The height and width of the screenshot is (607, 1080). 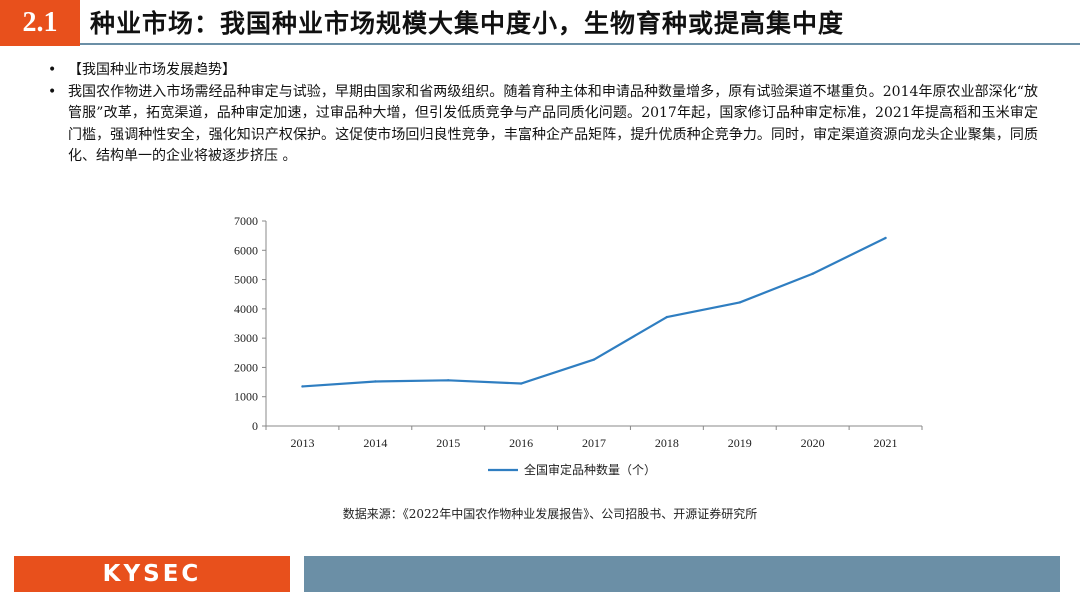 I want to click on y-tick-label: 6000, so click(x=246, y=250).